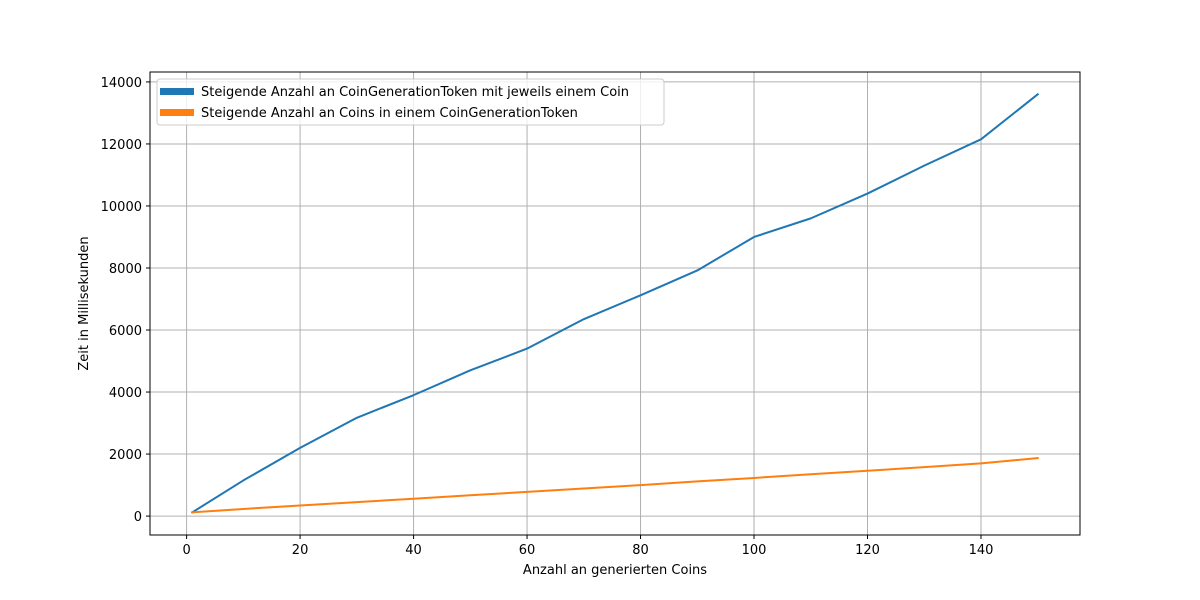  I want to click on y-tick-label: 0, so click(138, 517).